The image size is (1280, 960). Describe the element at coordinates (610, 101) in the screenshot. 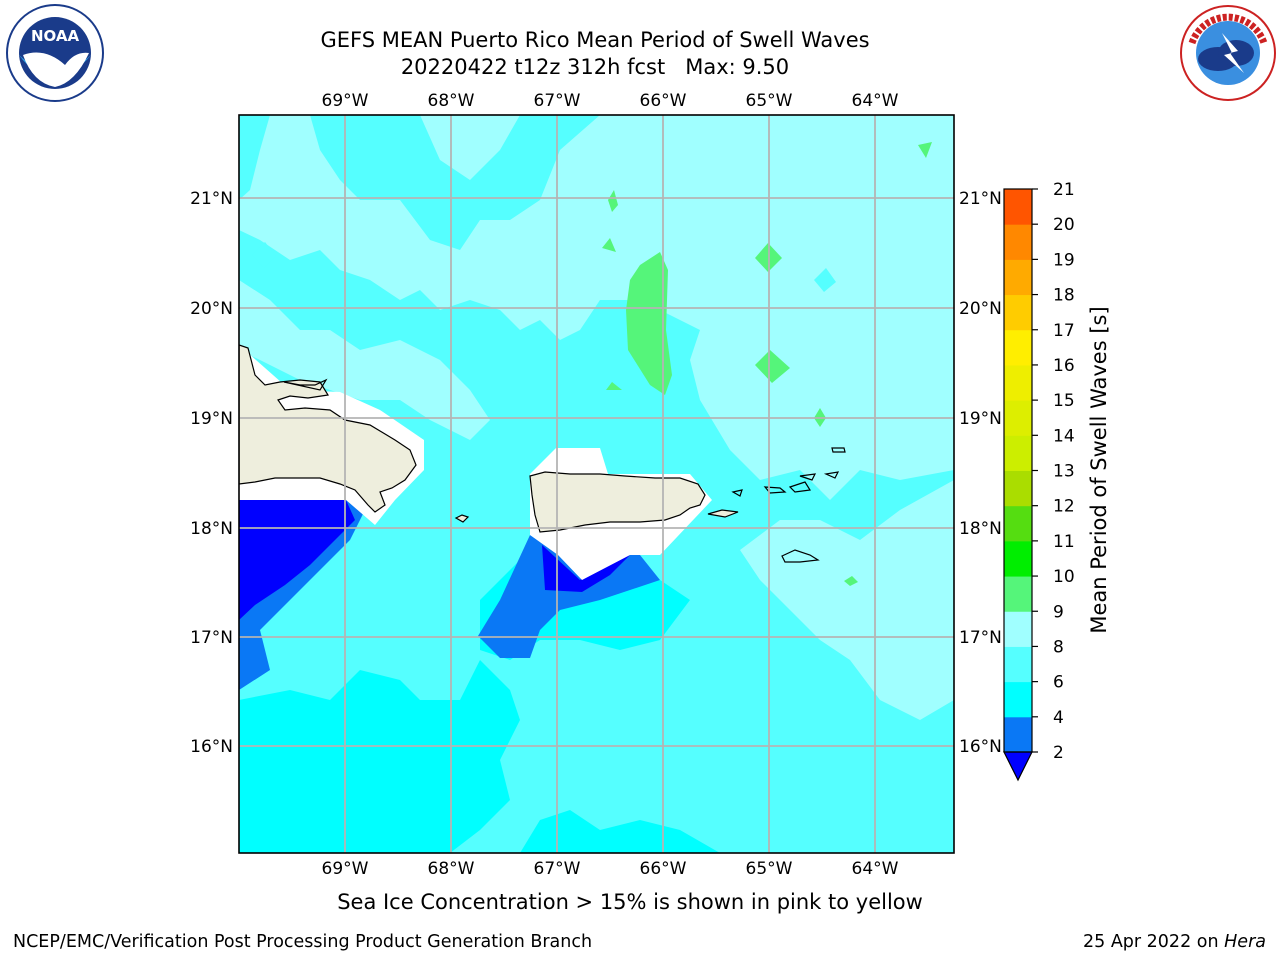

I see `lon-labels-top: 69°W 68°W 67°W 66°W 65°W 64°W` at that location.